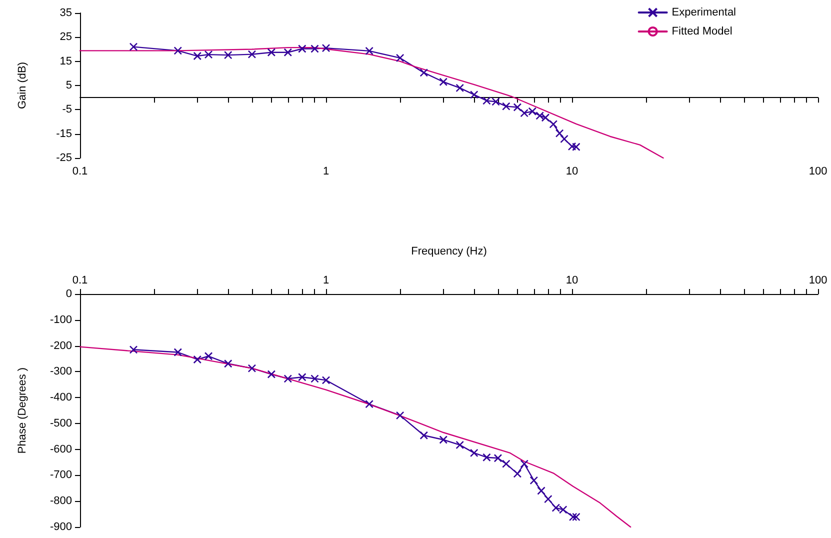  I want to click on y-tick-label: -200, so click(61, 346).